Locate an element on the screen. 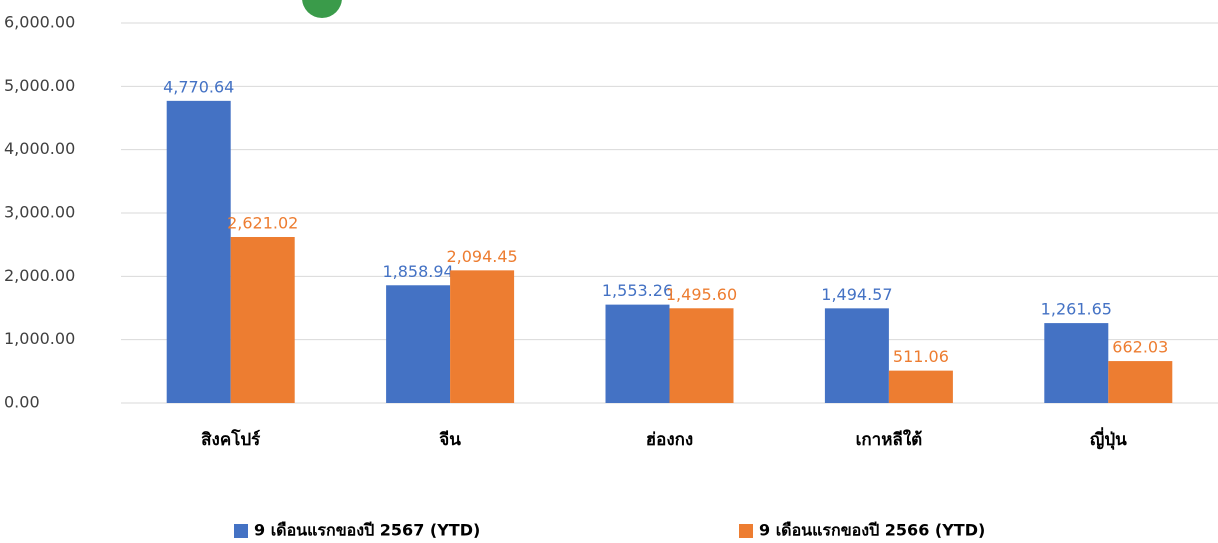 Image resolution: width=1218 pixels, height=543 pixels. x-tick-label: ญี่ปุ่น is located at coordinates (1108, 438).